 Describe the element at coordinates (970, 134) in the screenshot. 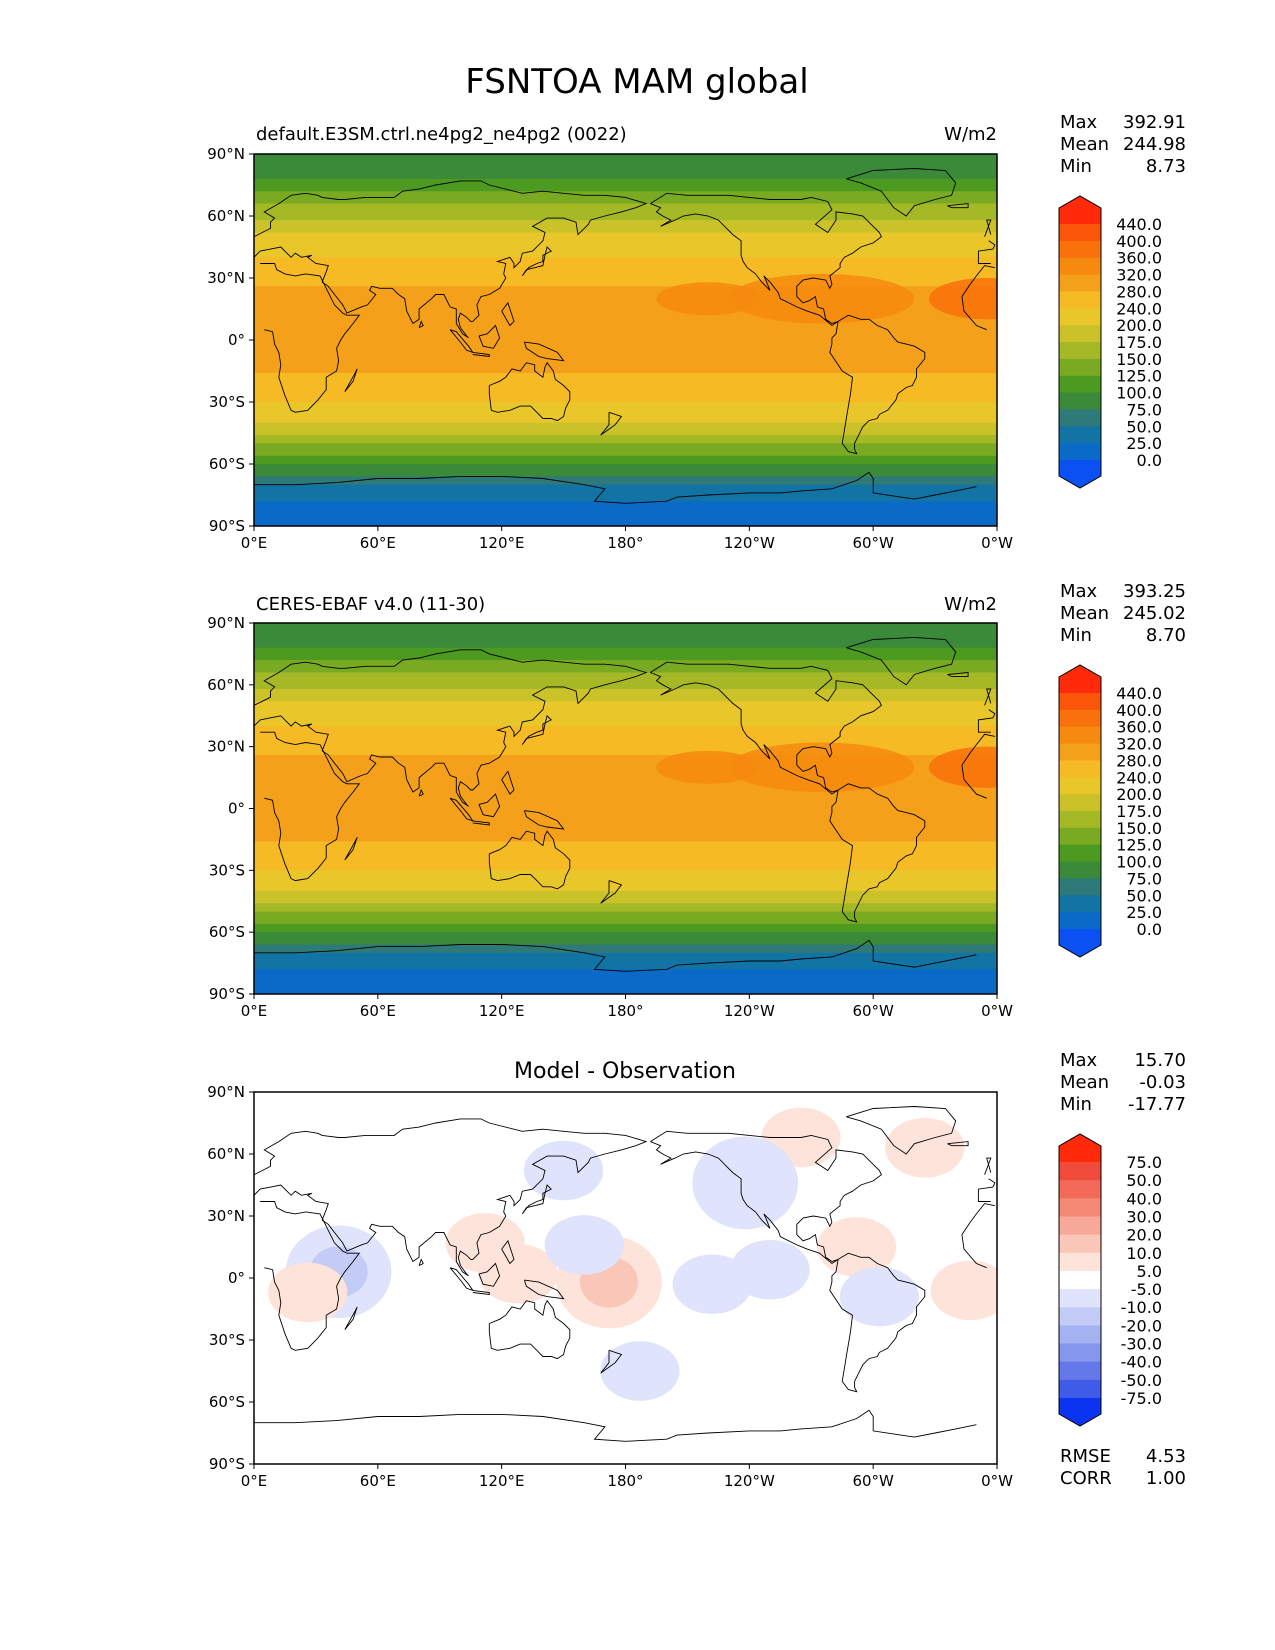

I see `panel-units: W/m2` at that location.